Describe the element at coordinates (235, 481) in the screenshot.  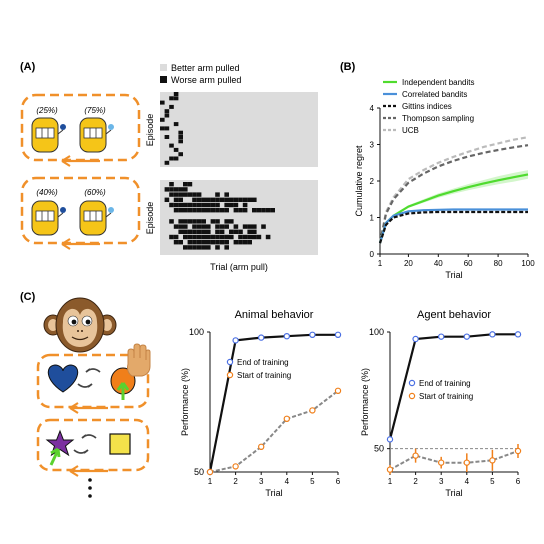
I see `x-tick-label: 2` at that location.